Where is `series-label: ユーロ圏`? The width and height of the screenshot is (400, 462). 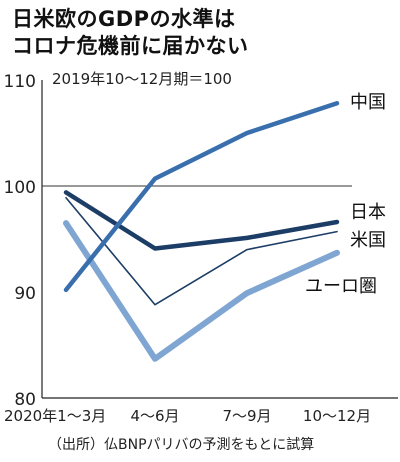
series-label: ユーロ圏 is located at coordinates (341, 286).